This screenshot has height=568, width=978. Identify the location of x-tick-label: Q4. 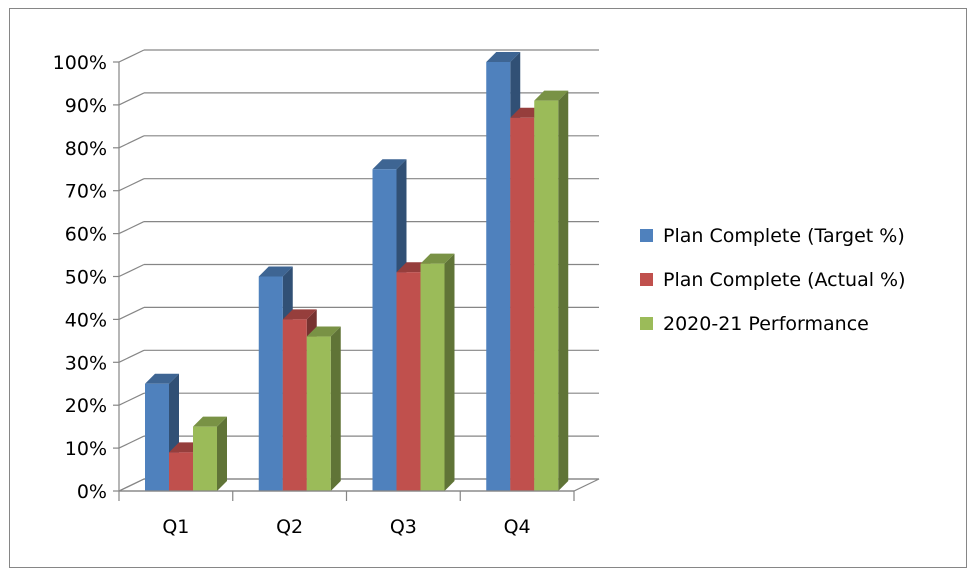
(517, 527).